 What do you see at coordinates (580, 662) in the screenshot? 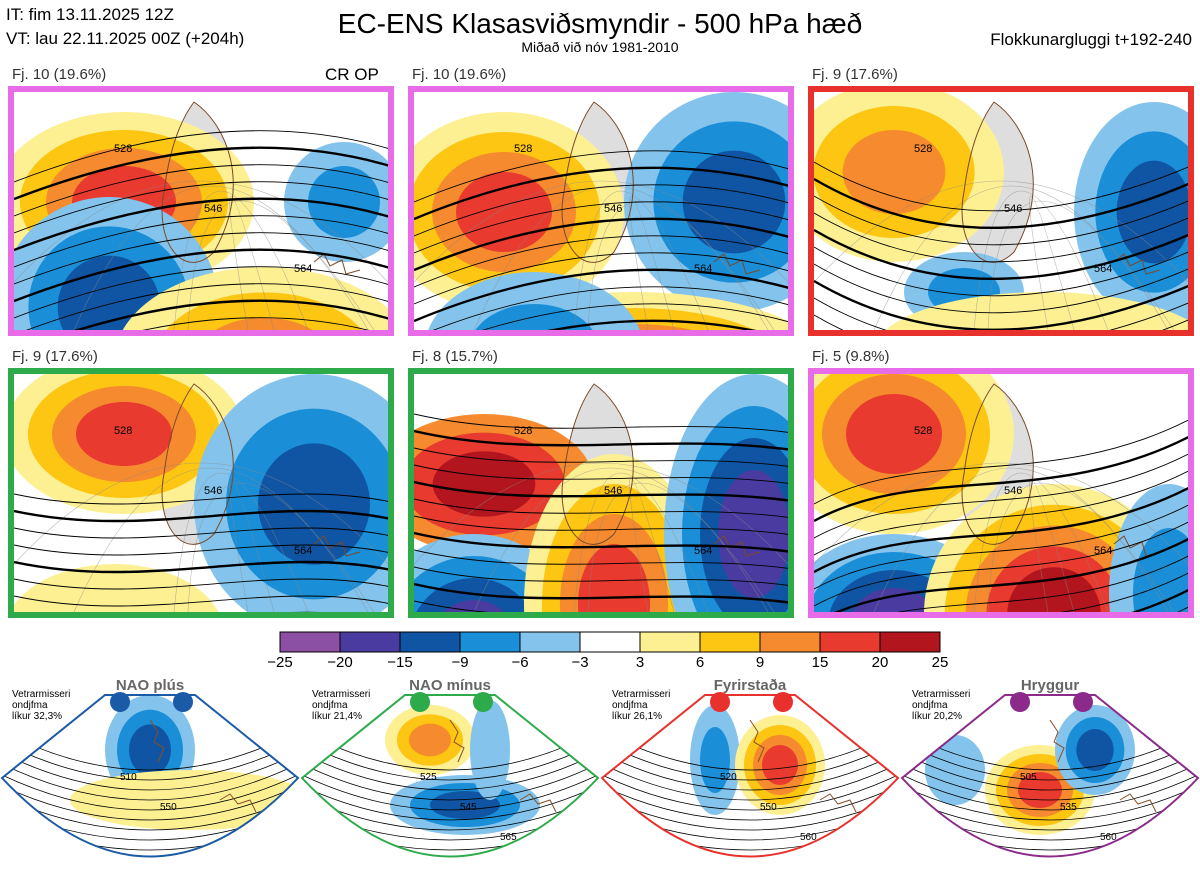
I see `colorbar-tick-label: −3` at bounding box center [580, 662].